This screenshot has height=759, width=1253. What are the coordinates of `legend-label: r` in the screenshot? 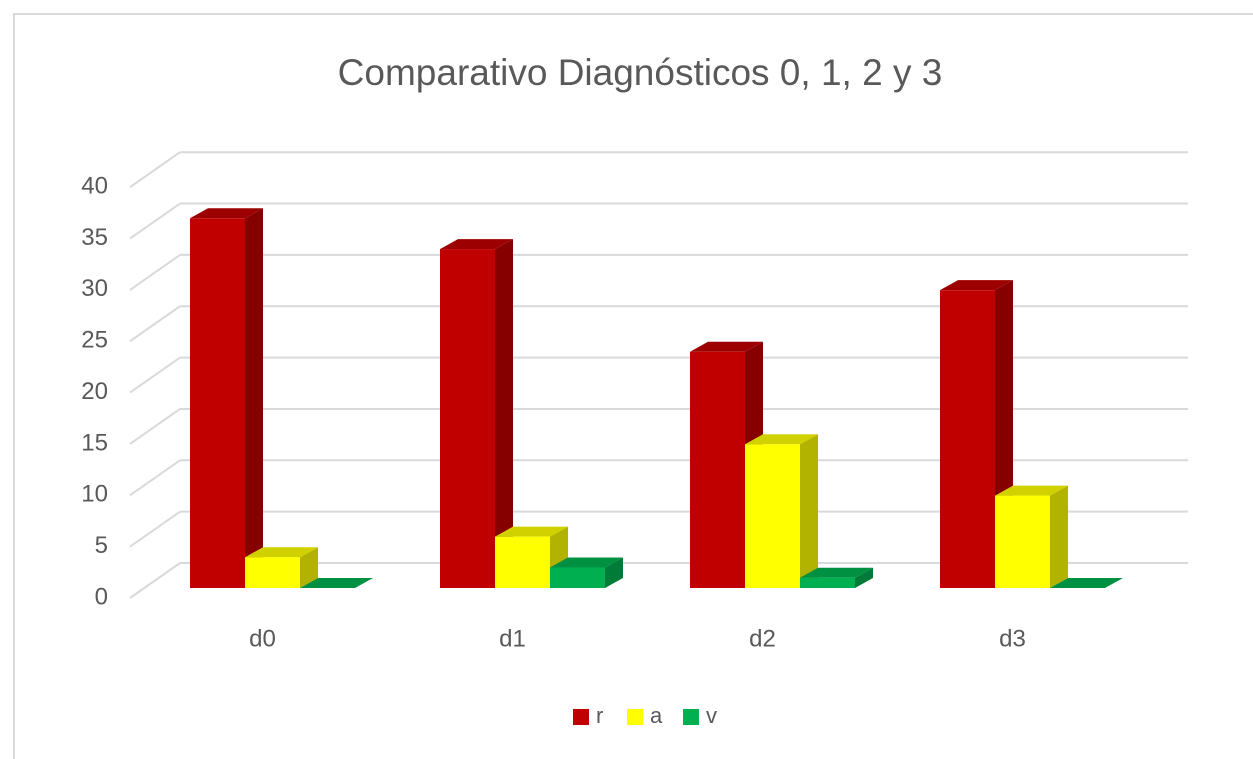 It's located at (599, 715).